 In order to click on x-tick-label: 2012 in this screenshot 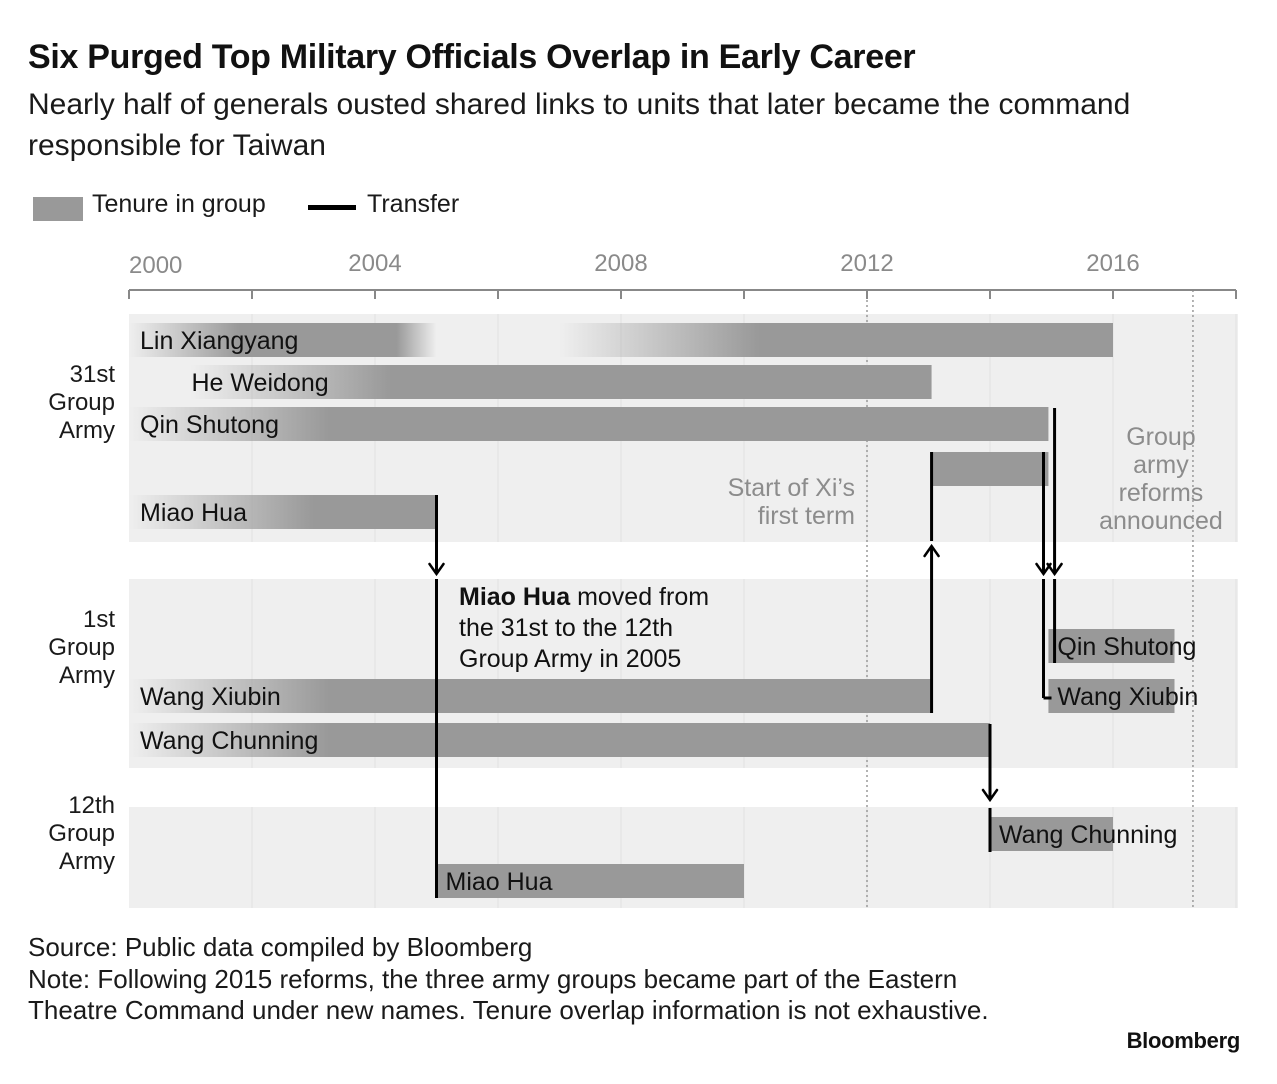, I will do `click(866, 263)`.